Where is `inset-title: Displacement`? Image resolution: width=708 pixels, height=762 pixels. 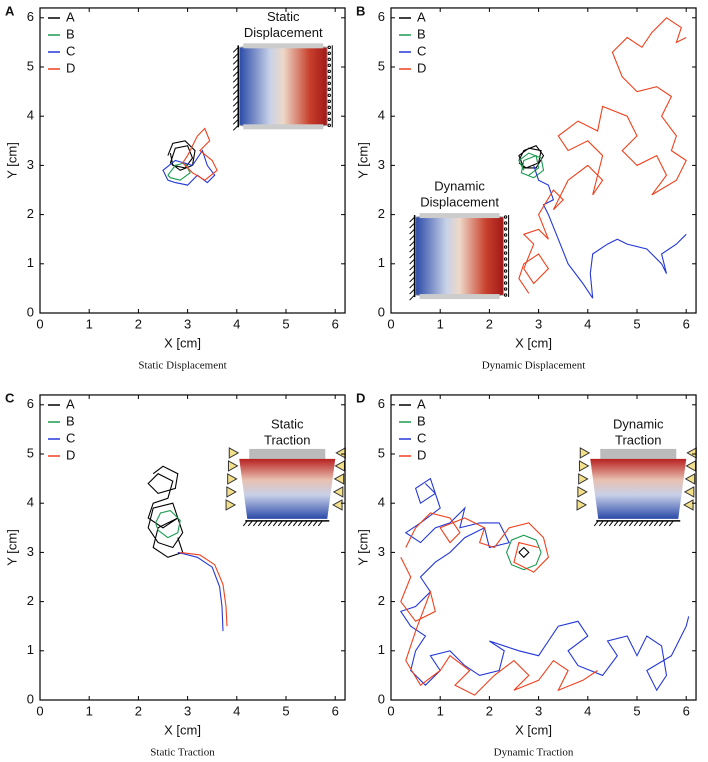
inset-title: Displacement is located at coordinates (283, 32).